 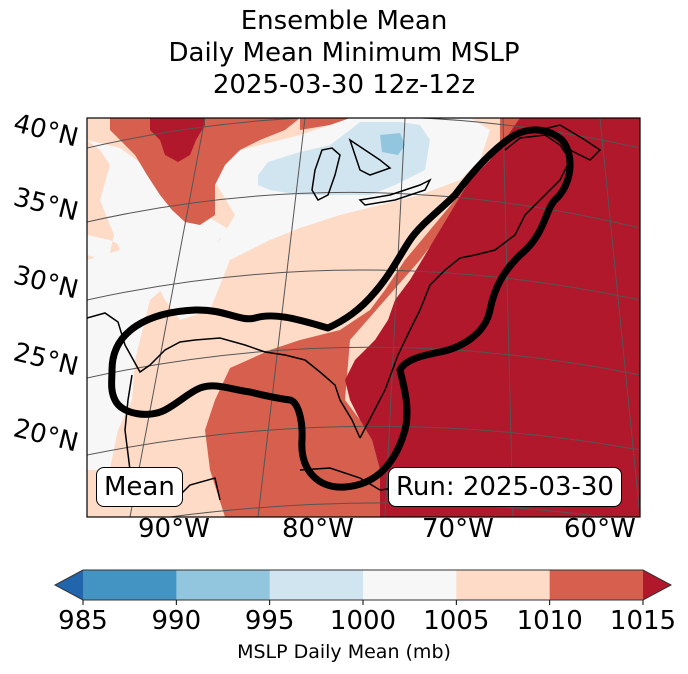 I want to click on colorbar-tick-label: 1005, so click(x=456, y=621).